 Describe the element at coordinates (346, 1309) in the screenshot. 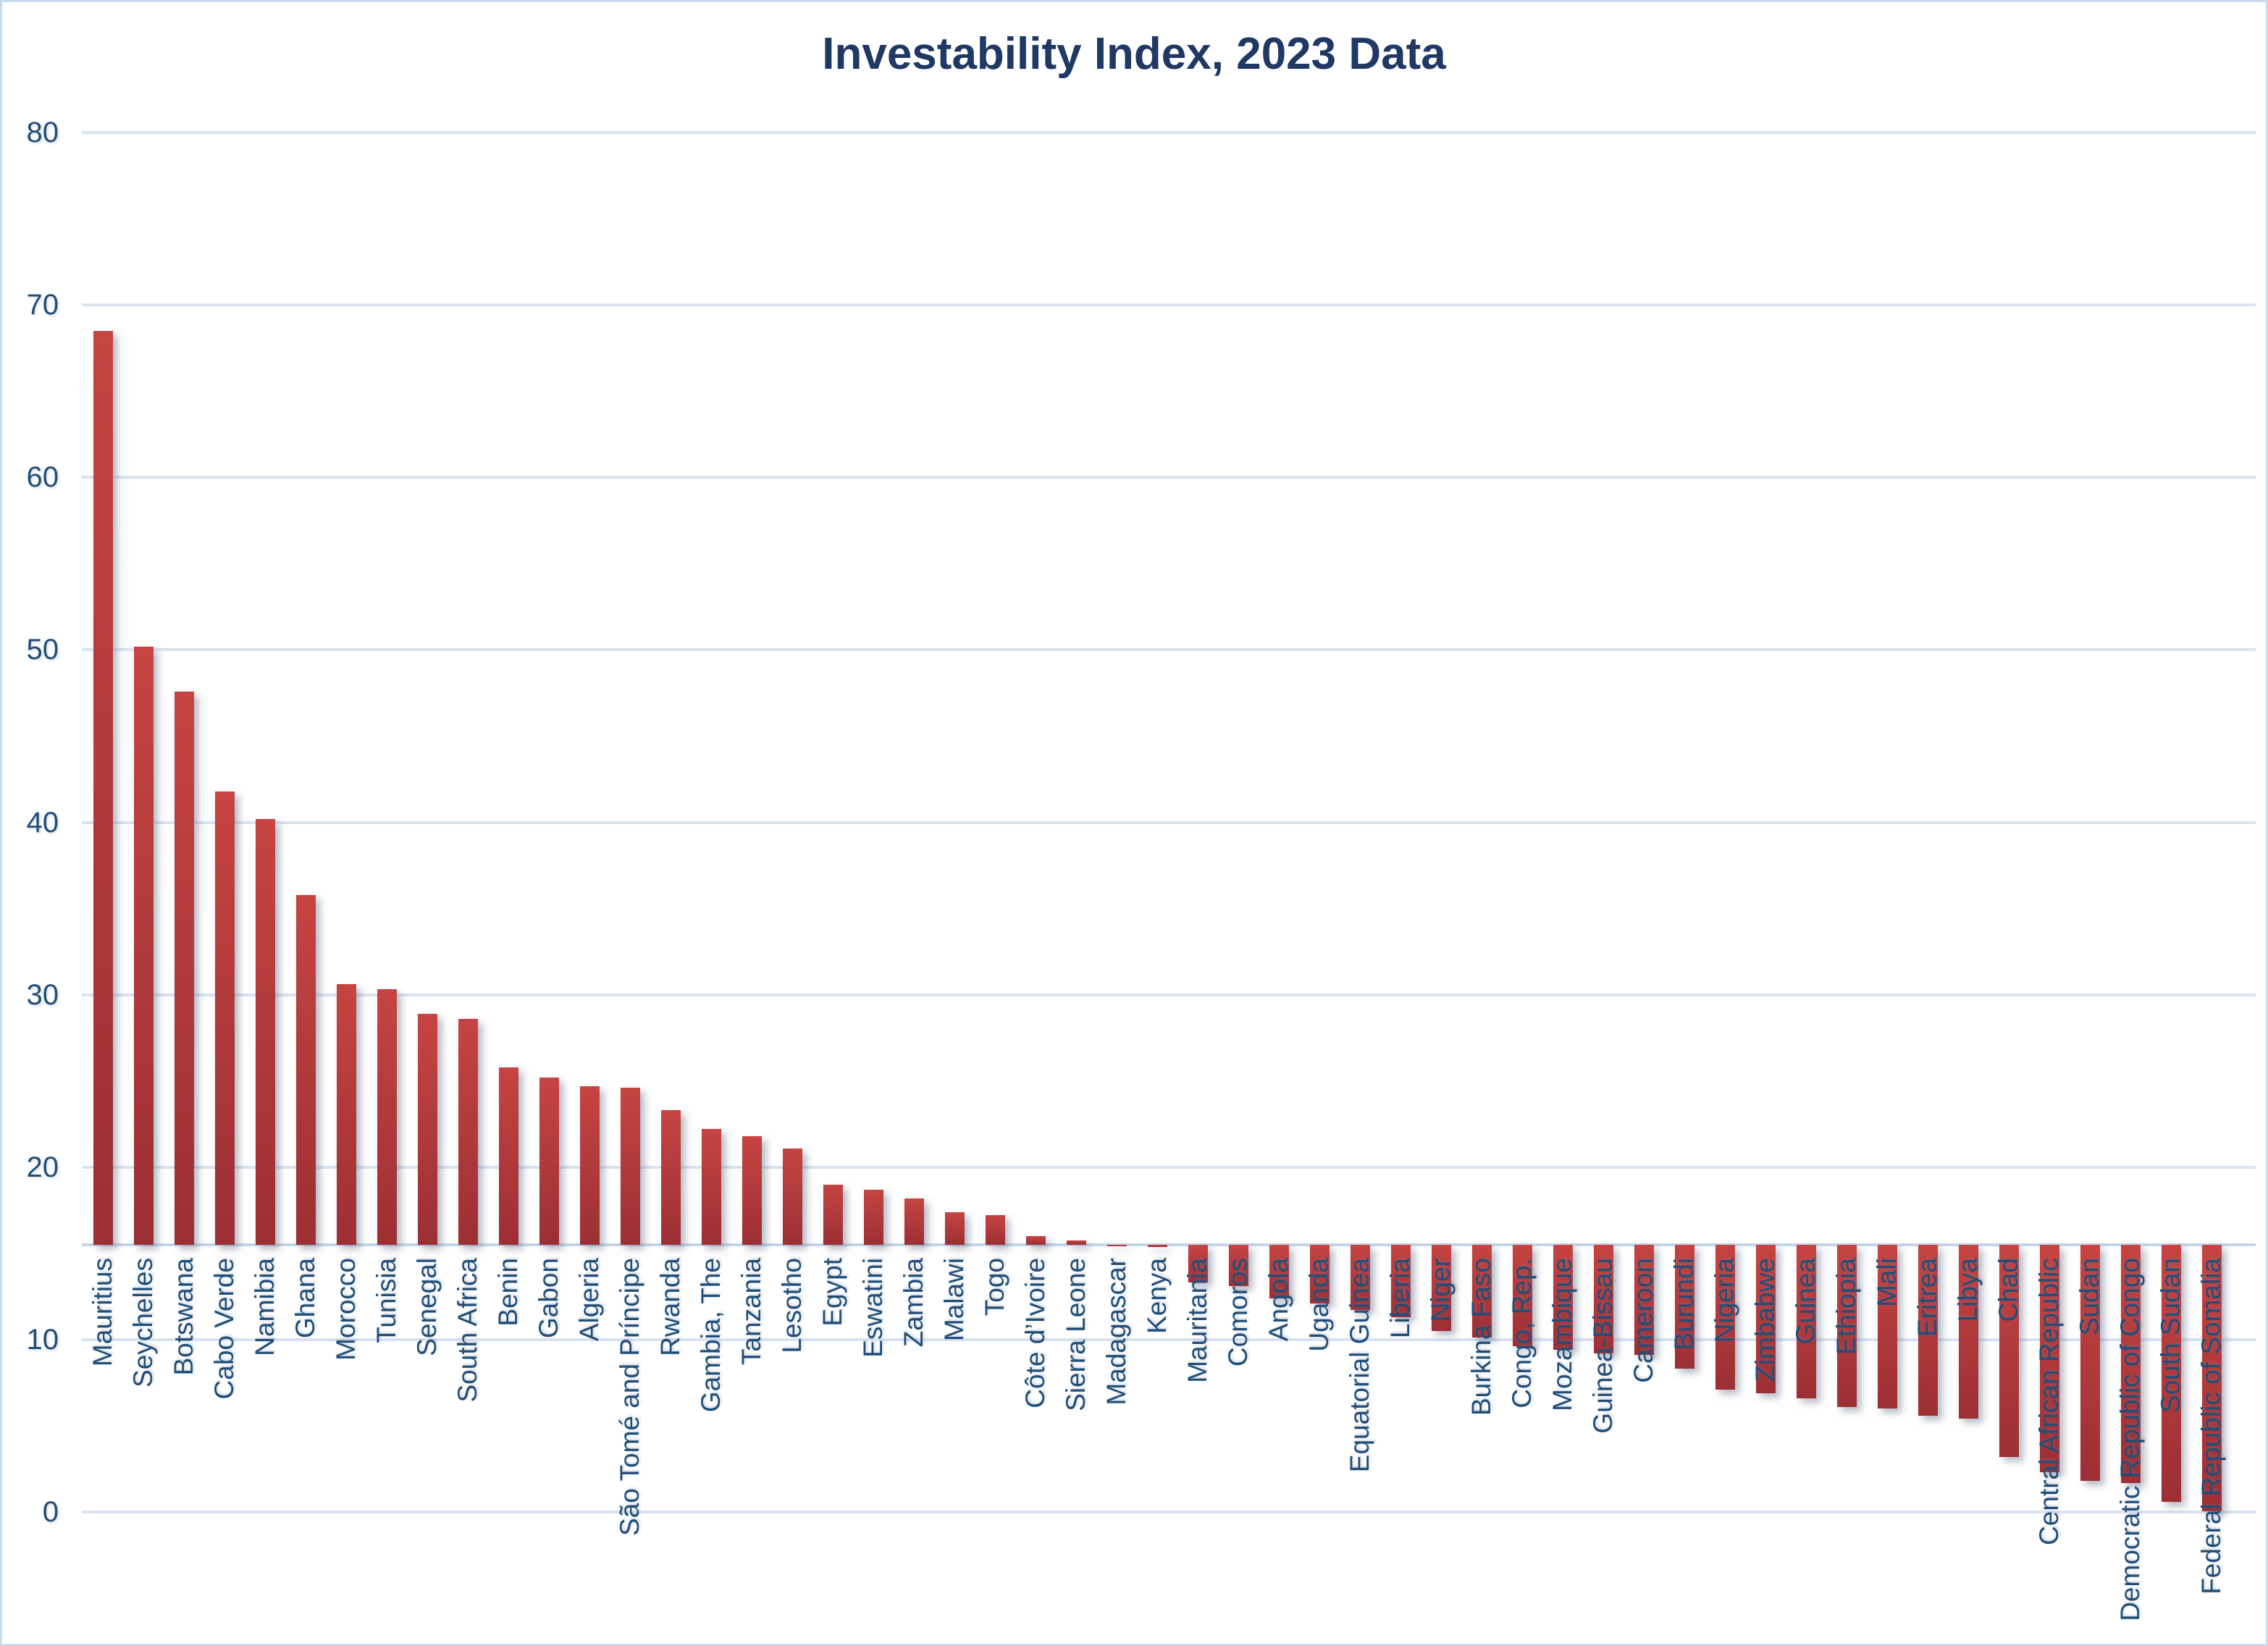

I see `category-label-text: Morocco` at that location.